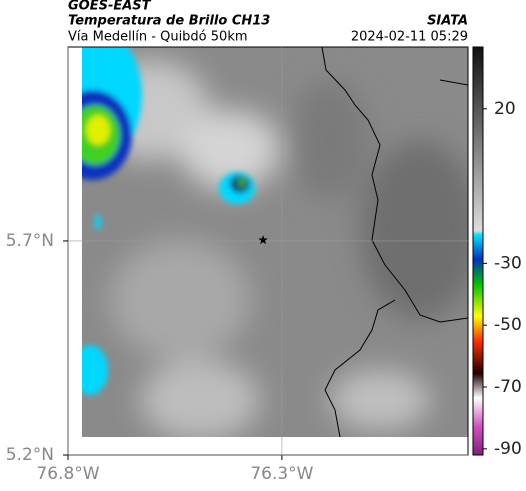 The height and width of the screenshot is (491, 526). I want to click on subtitle: Vía Medellín - Quibdó 50km, so click(158, 37).